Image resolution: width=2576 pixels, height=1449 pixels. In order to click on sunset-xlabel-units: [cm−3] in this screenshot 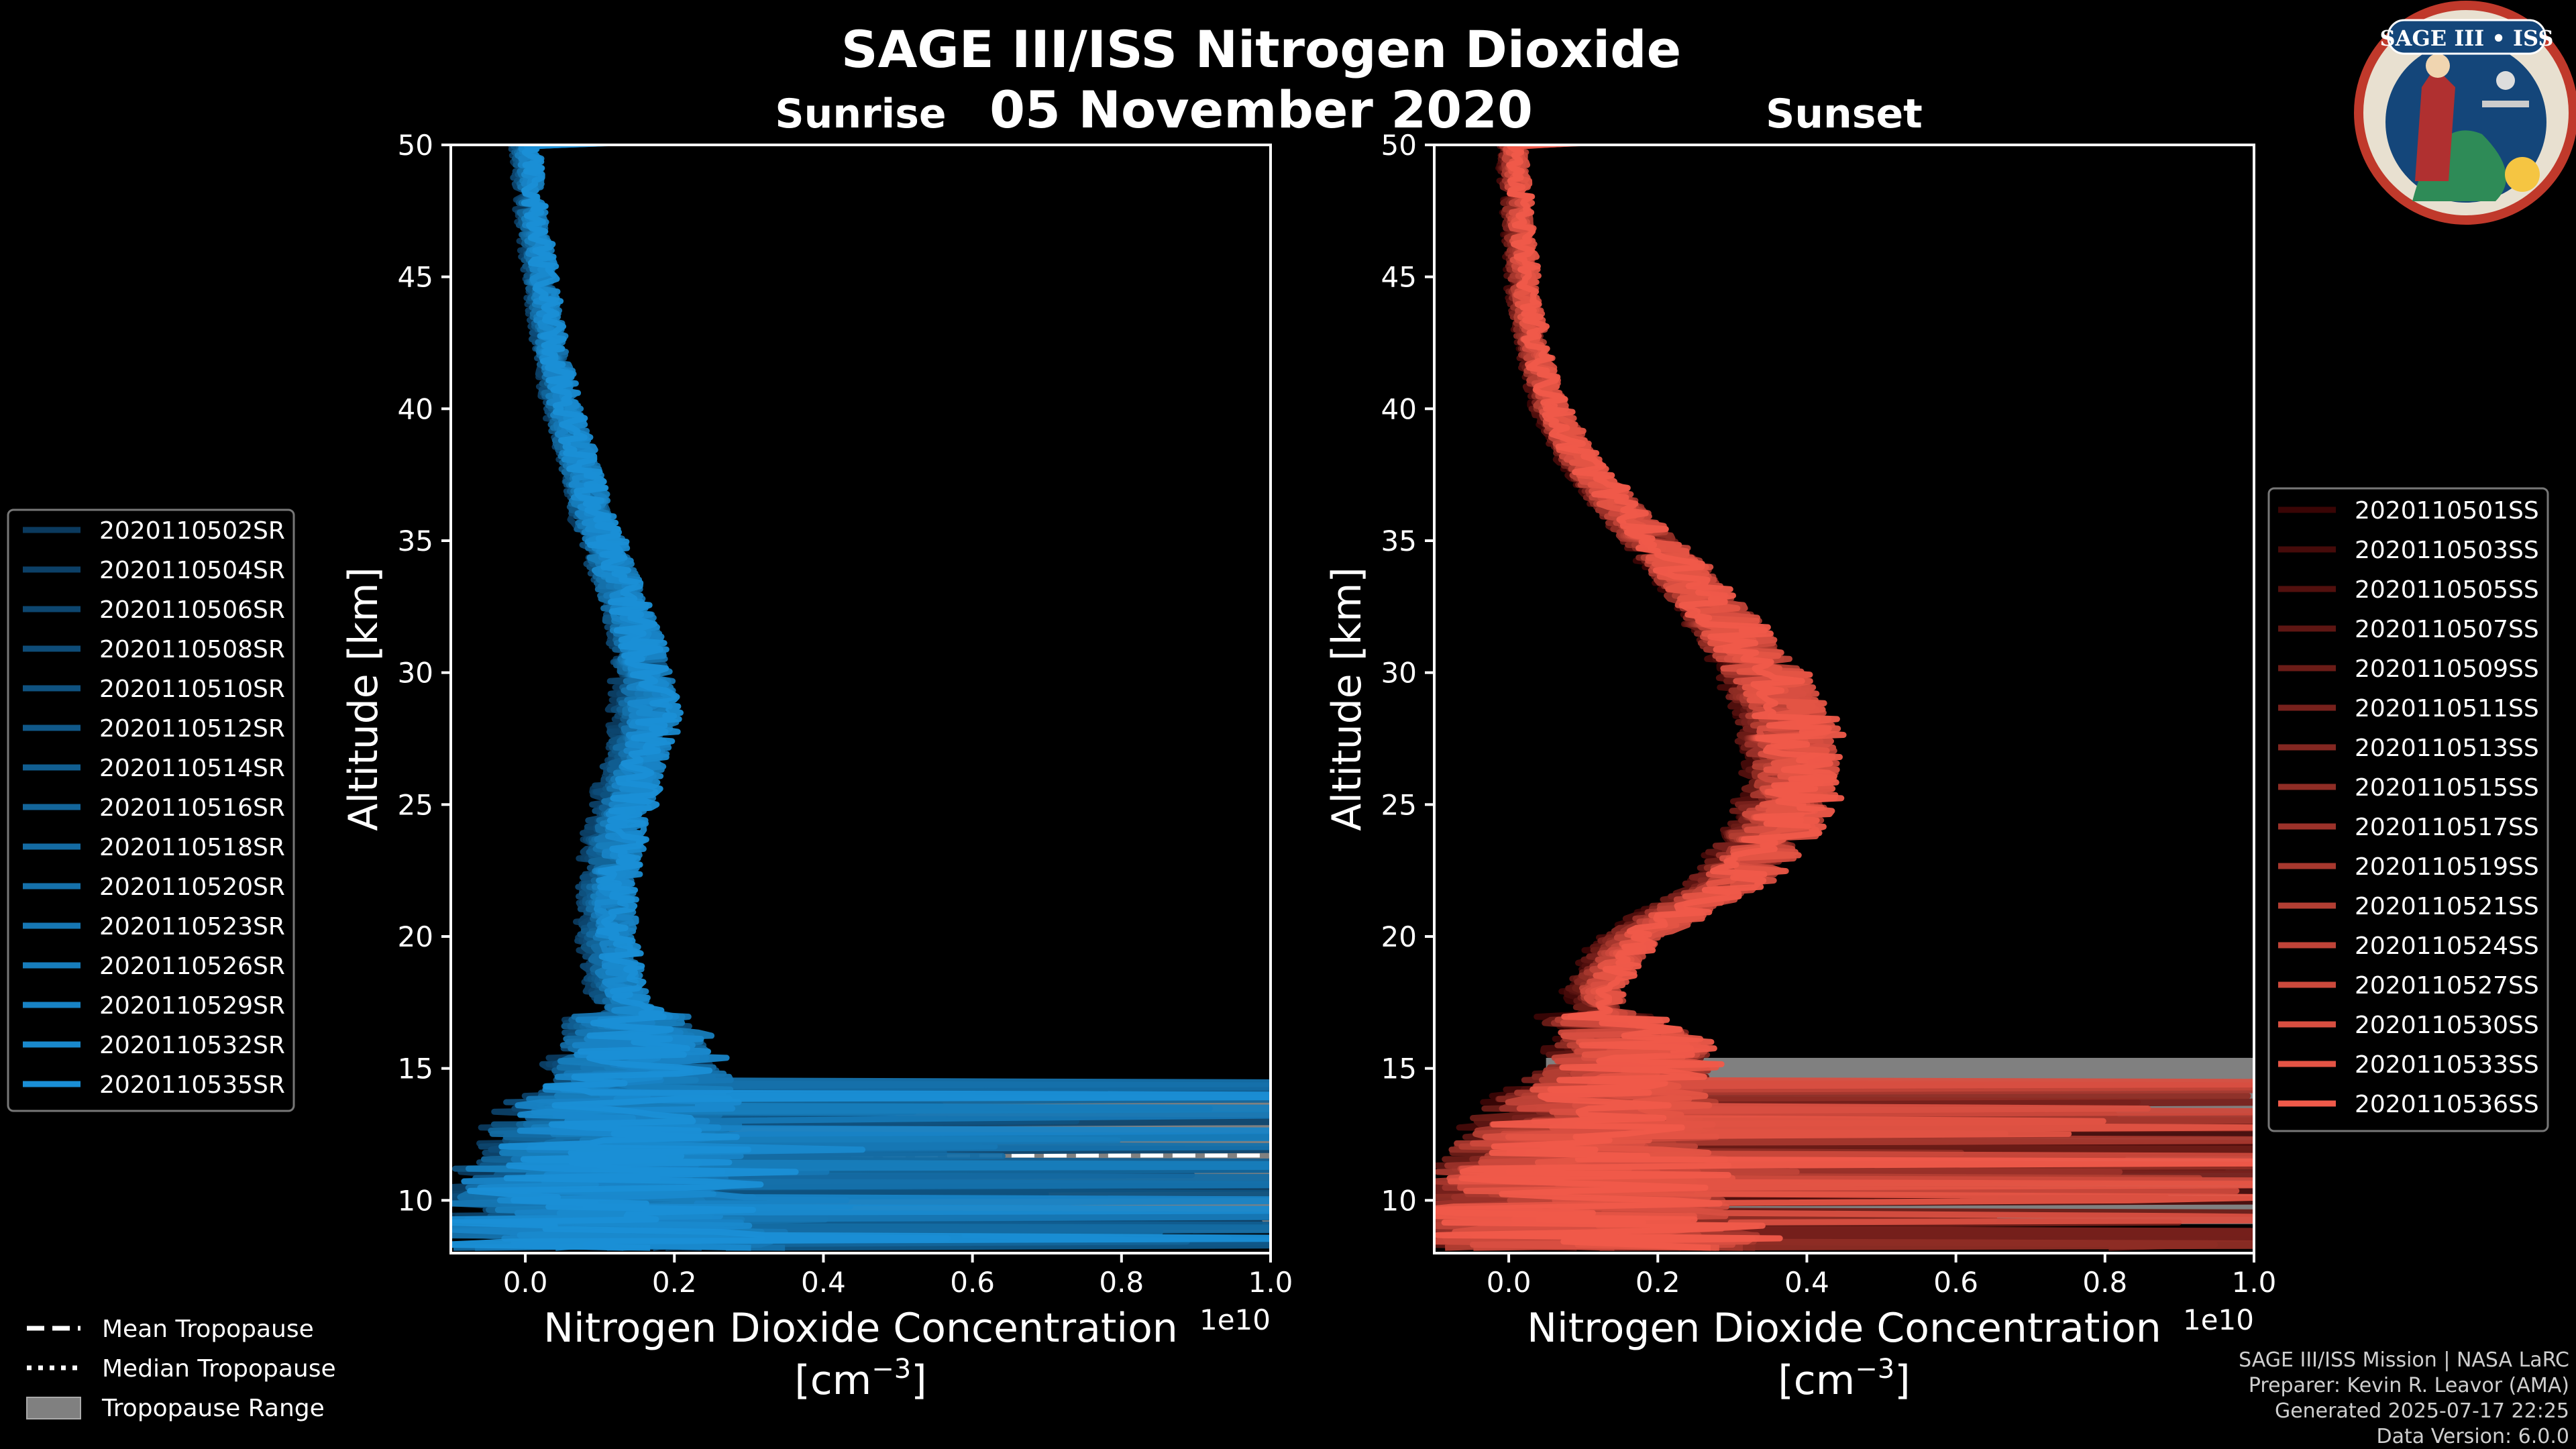, I will do `click(1844, 1379)`.